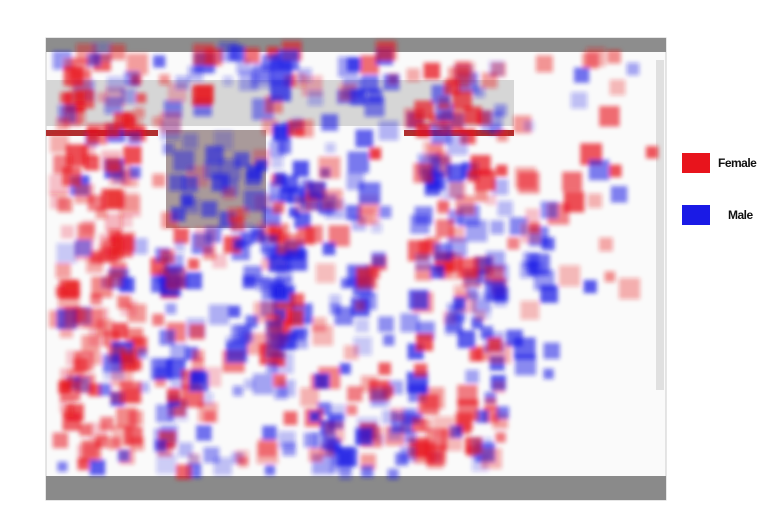 This screenshot has width=769, height=506. I want to click on legend-swatch, so click(696, 215).